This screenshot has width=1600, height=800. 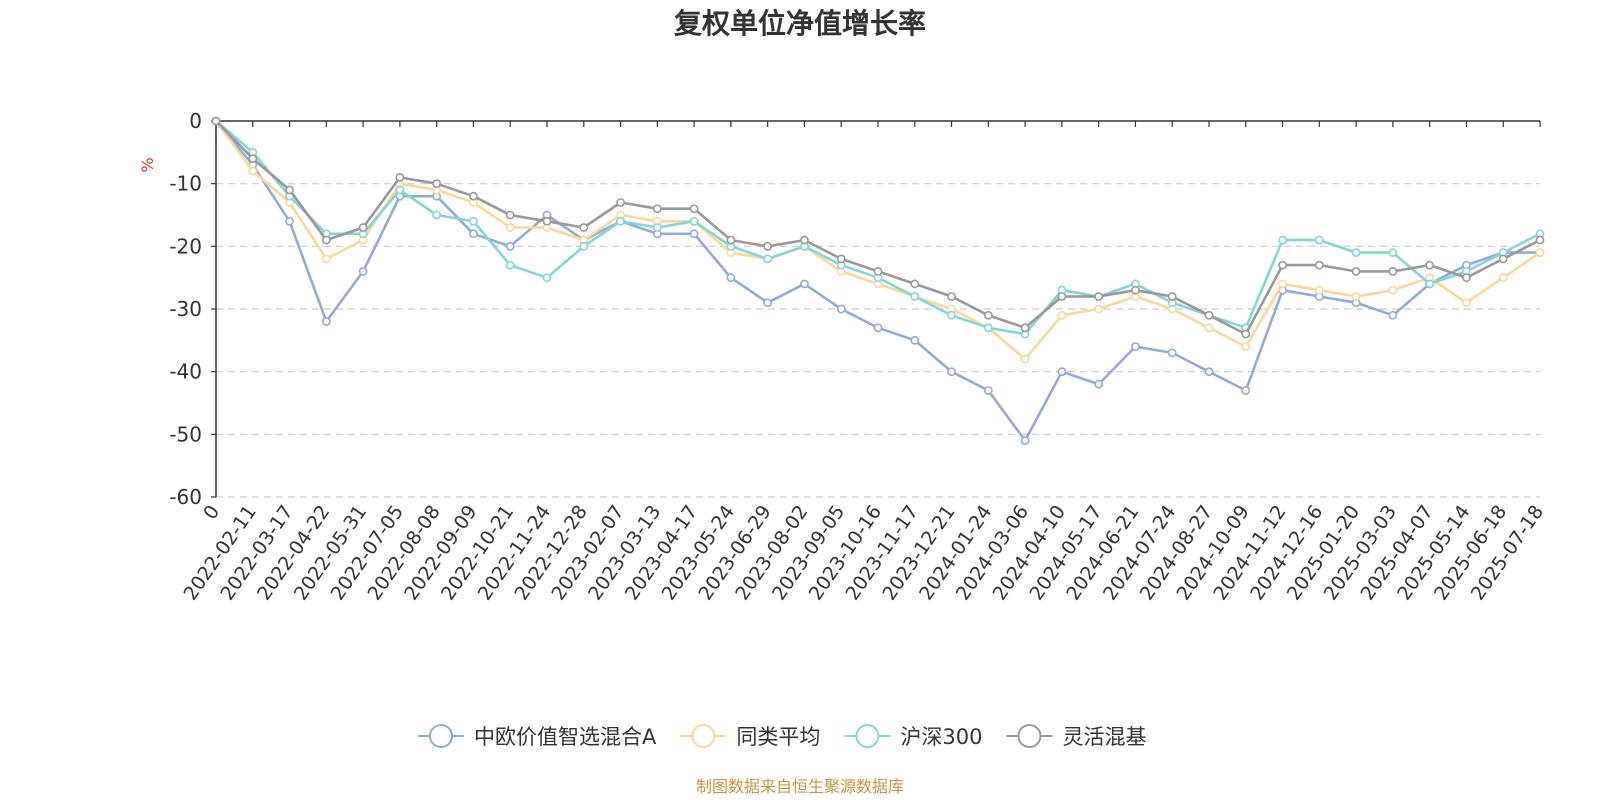 I want to click on legend-label: 灵活混基, so click(x=1104, y=737).